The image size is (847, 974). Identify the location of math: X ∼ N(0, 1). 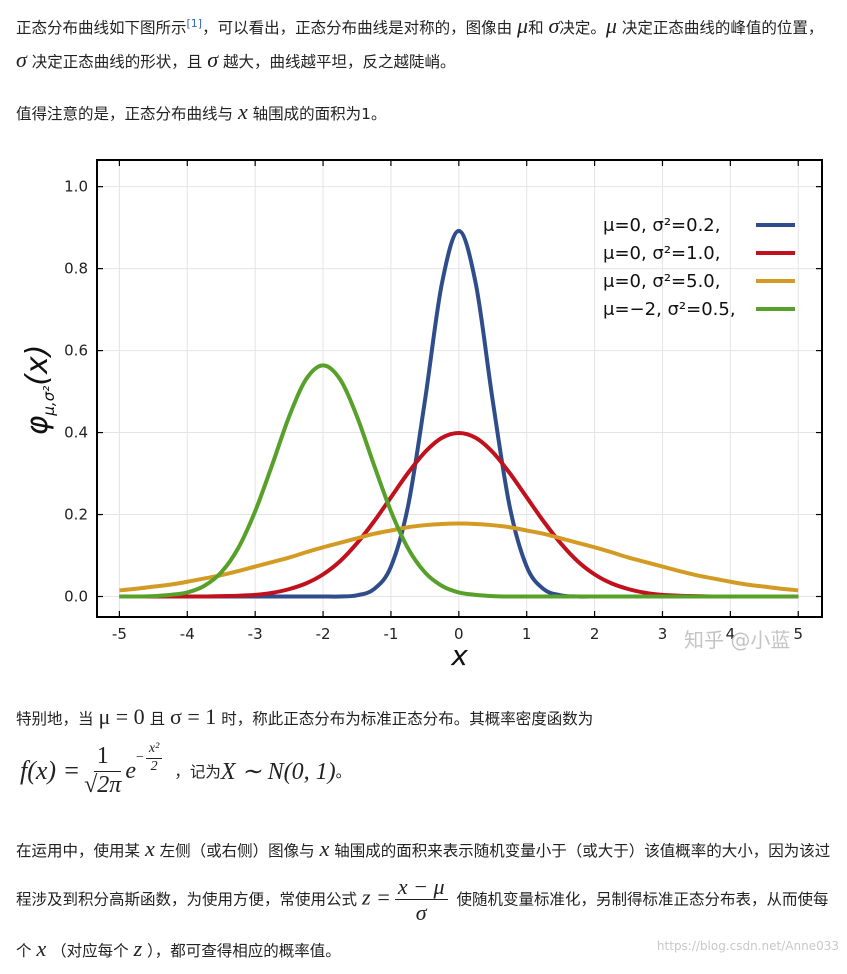
(278, 771).